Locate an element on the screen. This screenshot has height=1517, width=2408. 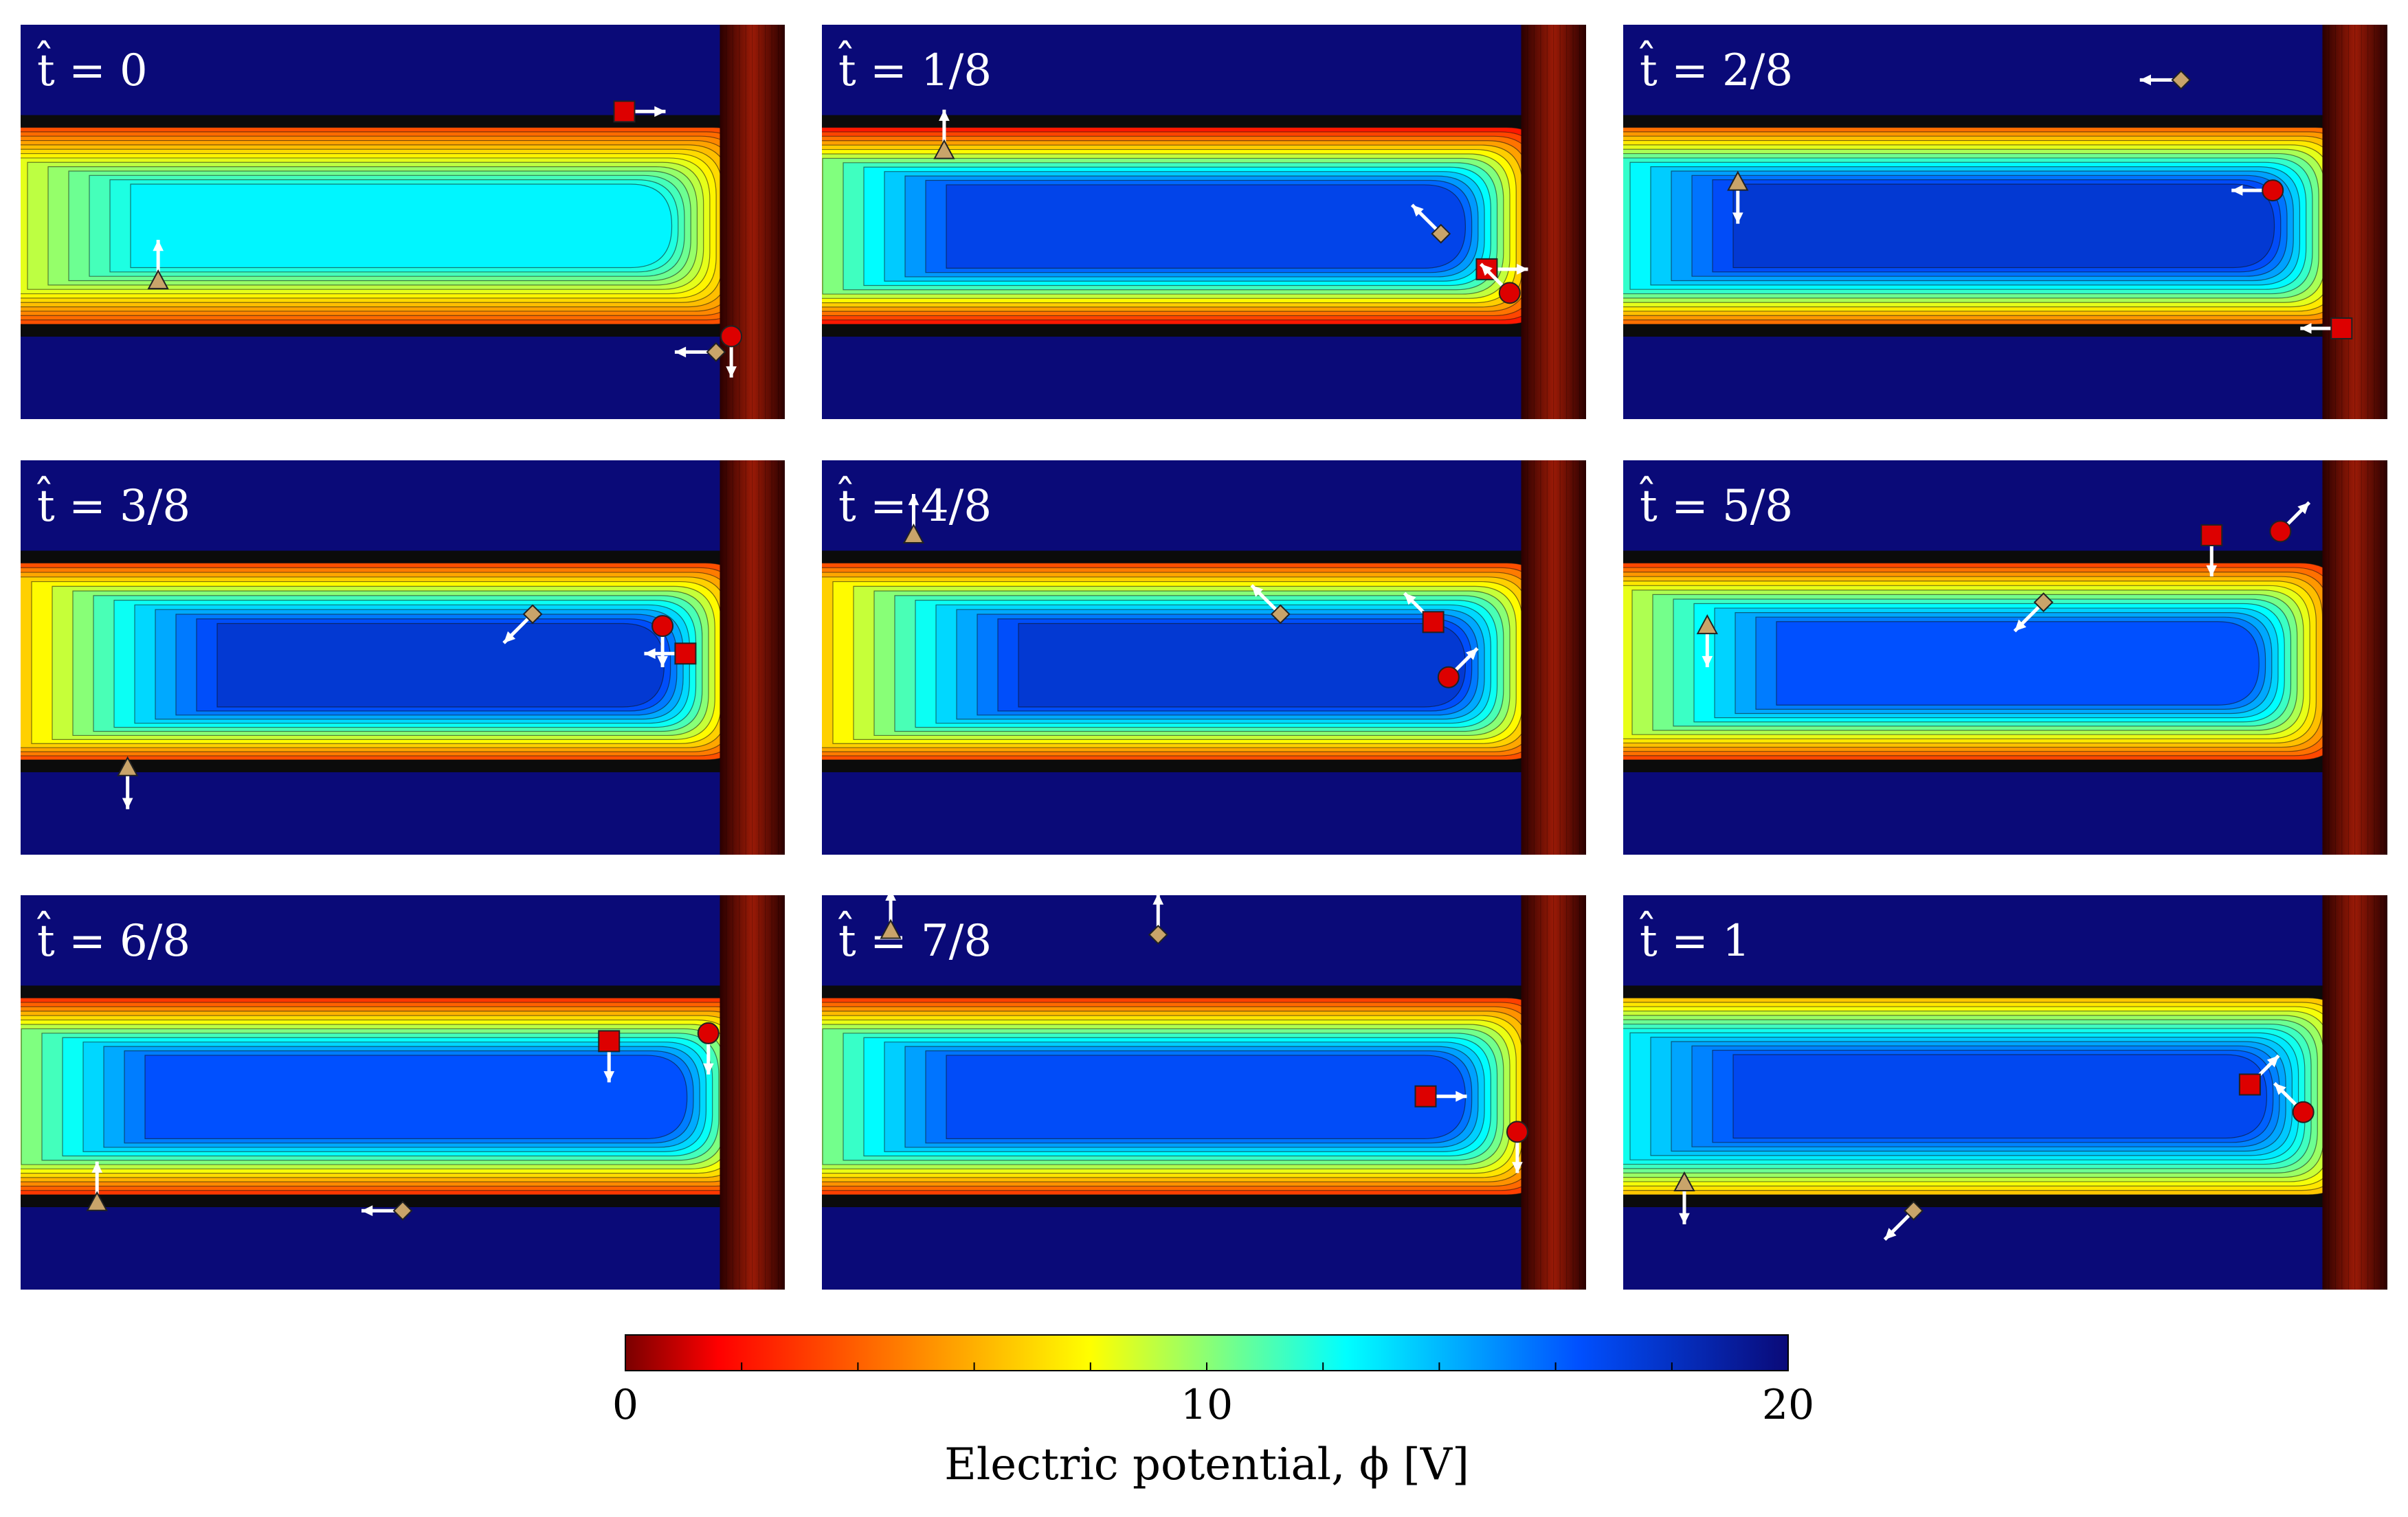
panel-7: t̂ = 7/8 is located at coordinates (1204, 1089).